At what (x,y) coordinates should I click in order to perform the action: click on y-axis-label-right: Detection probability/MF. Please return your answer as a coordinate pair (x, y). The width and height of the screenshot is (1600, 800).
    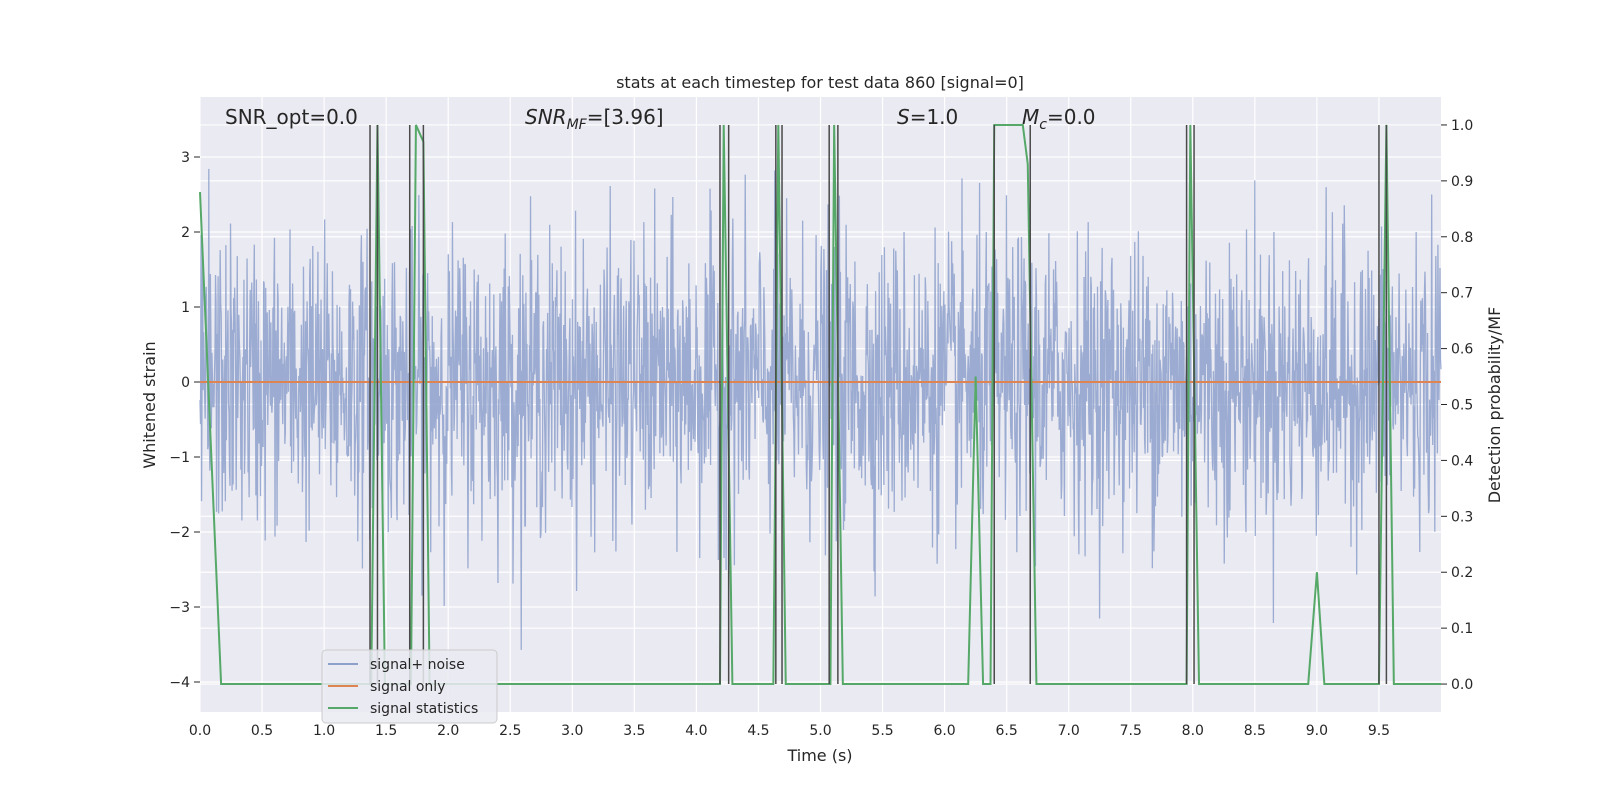
    Looking at the image, I should click on (1494, 405).